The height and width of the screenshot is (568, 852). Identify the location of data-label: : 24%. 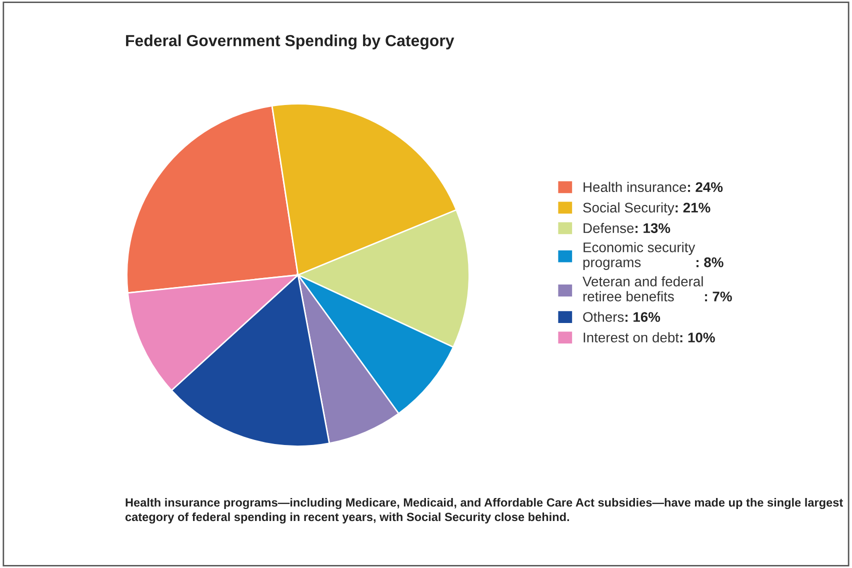
(705, 187).